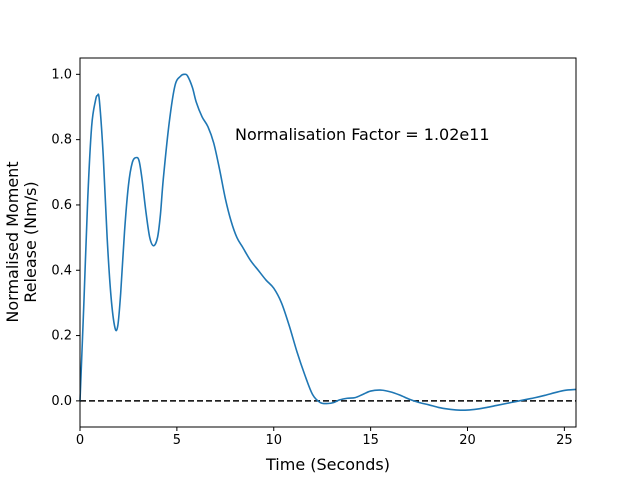 Image resolution: width=640 pixels, height=480 pixels. Describe the element at coordinates (80, 440) in the screenshot. I see `x-tick-label: 0` at that location.